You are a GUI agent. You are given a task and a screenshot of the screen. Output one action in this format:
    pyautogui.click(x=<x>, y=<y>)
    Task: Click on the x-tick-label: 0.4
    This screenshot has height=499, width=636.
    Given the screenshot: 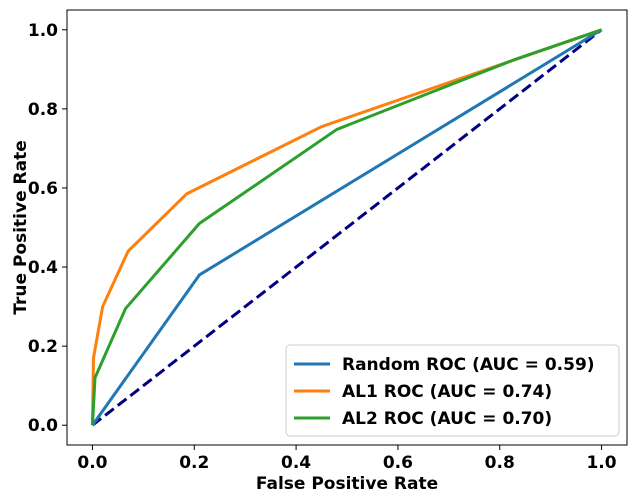 What is the action you would take?
    pyautogui.click(x=296, y=463)
    